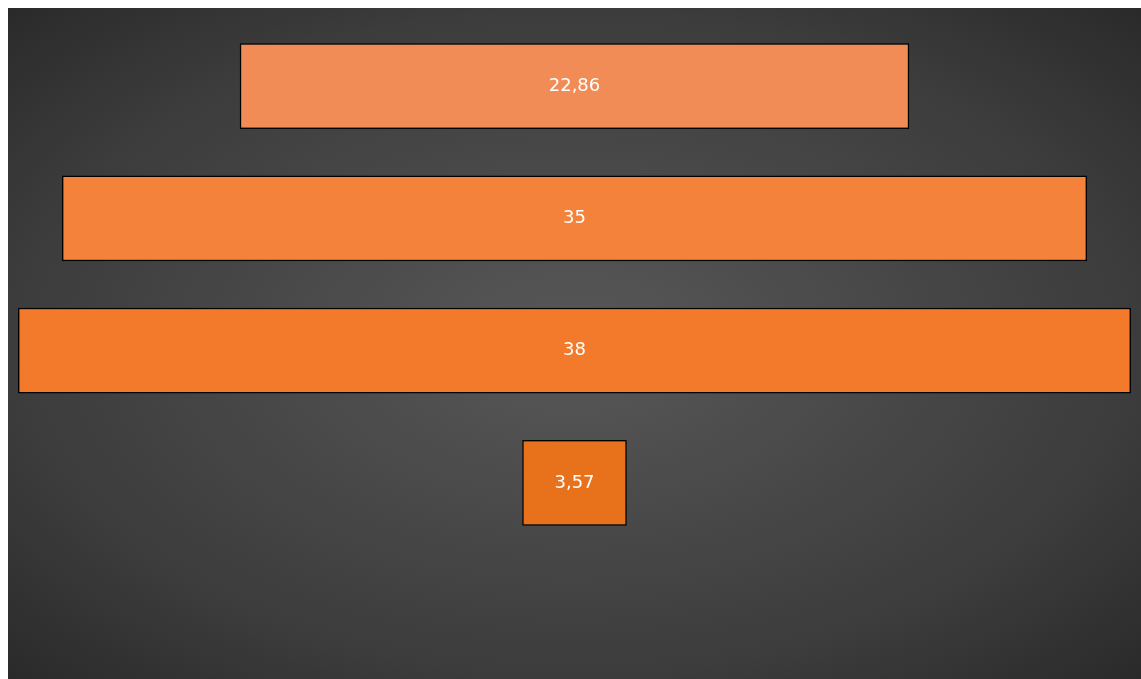 The image size is (1141, 679). Describe the element at coordinates (574, 481) in the screenshot. I see `data-label: 3,57` at that location.